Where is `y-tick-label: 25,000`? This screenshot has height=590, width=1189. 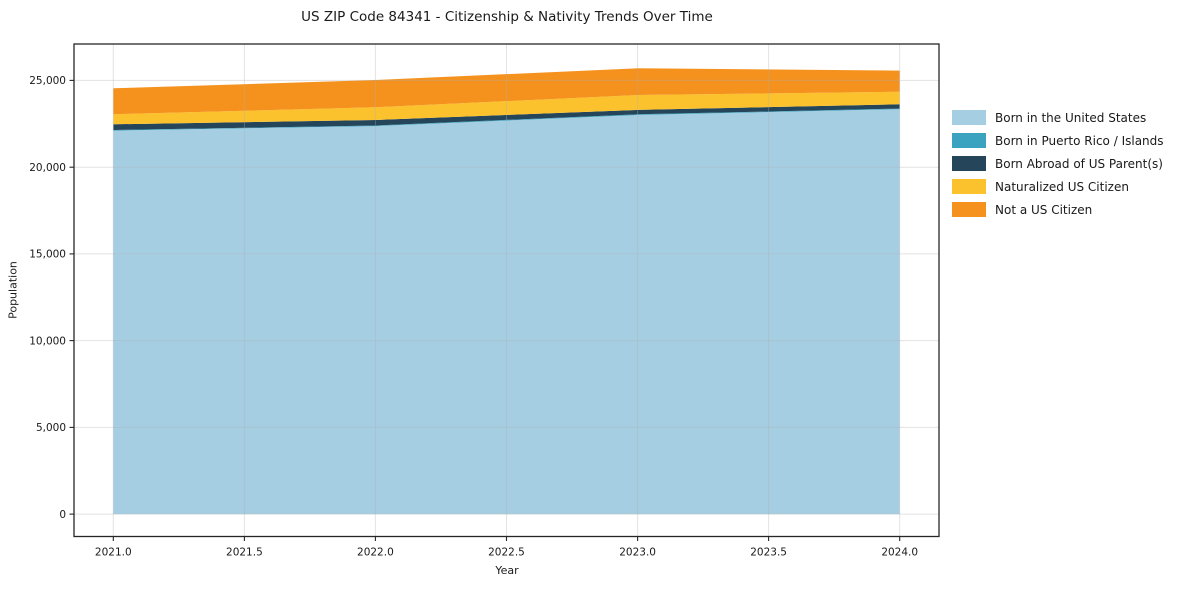 y-tick-label: 25,000 is located at coordinates (47, 81).